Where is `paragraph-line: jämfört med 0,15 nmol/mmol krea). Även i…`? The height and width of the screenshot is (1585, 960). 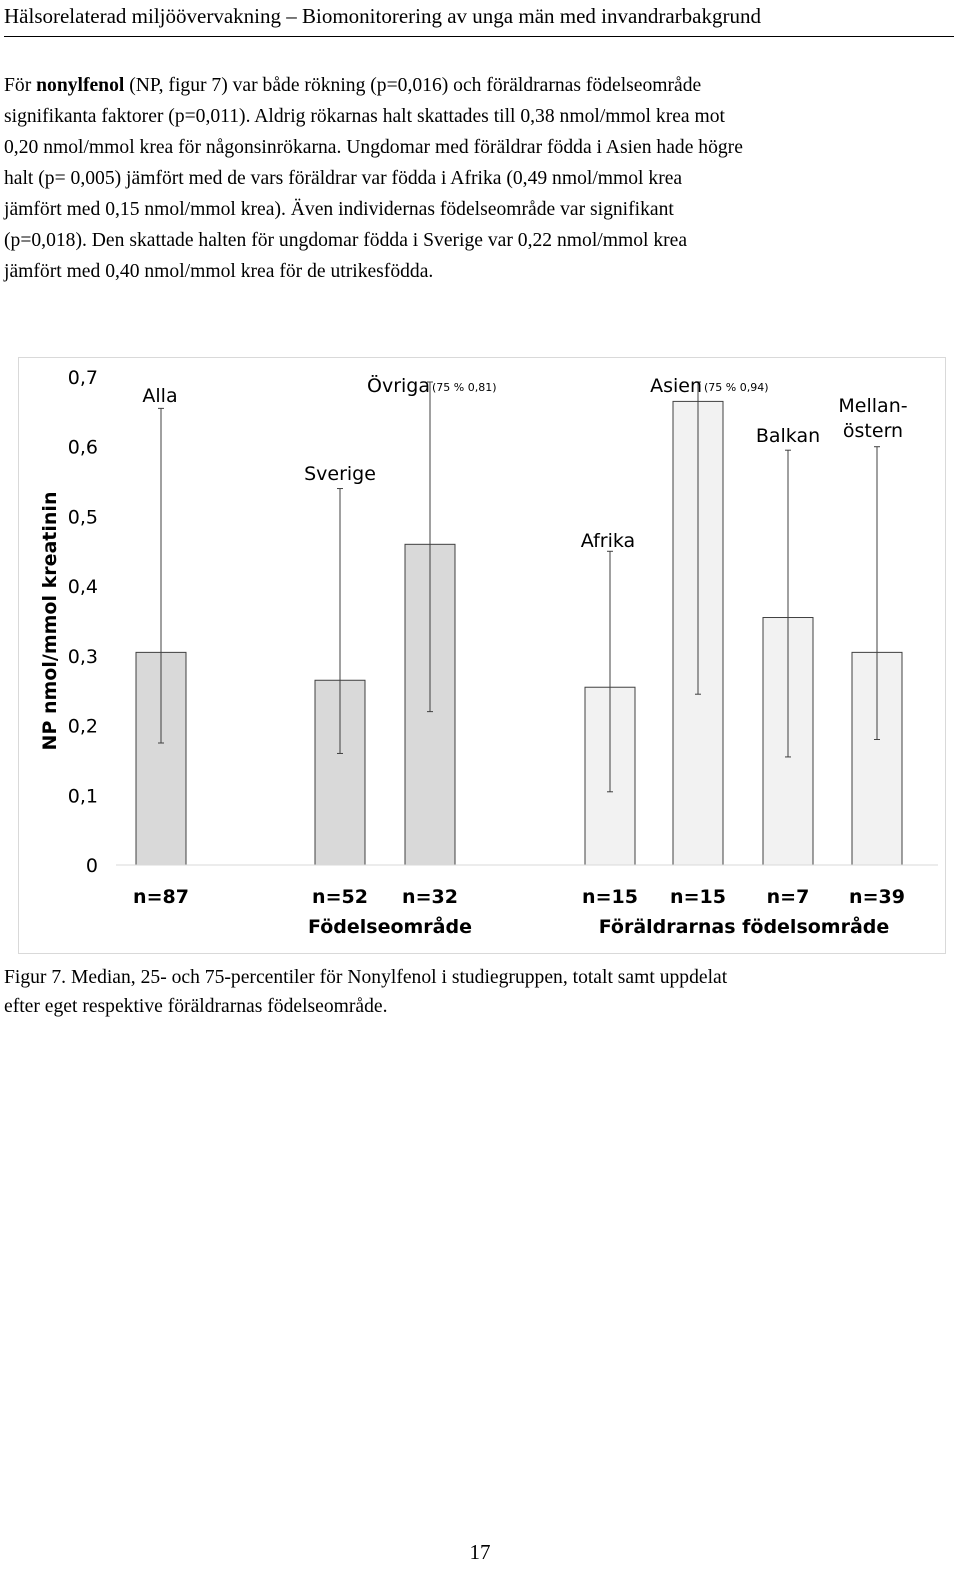
paragraph-line: jämfört med 0,15 nmol/mmol krea). Även i… is located at coordinates (339, 209).